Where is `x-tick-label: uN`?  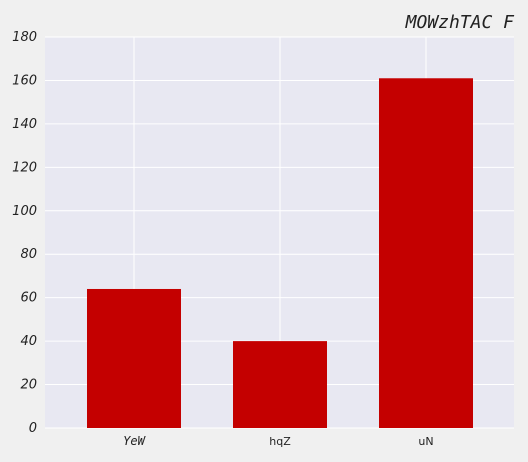 x-tick-label: uN is located at coordinates (425, 441).